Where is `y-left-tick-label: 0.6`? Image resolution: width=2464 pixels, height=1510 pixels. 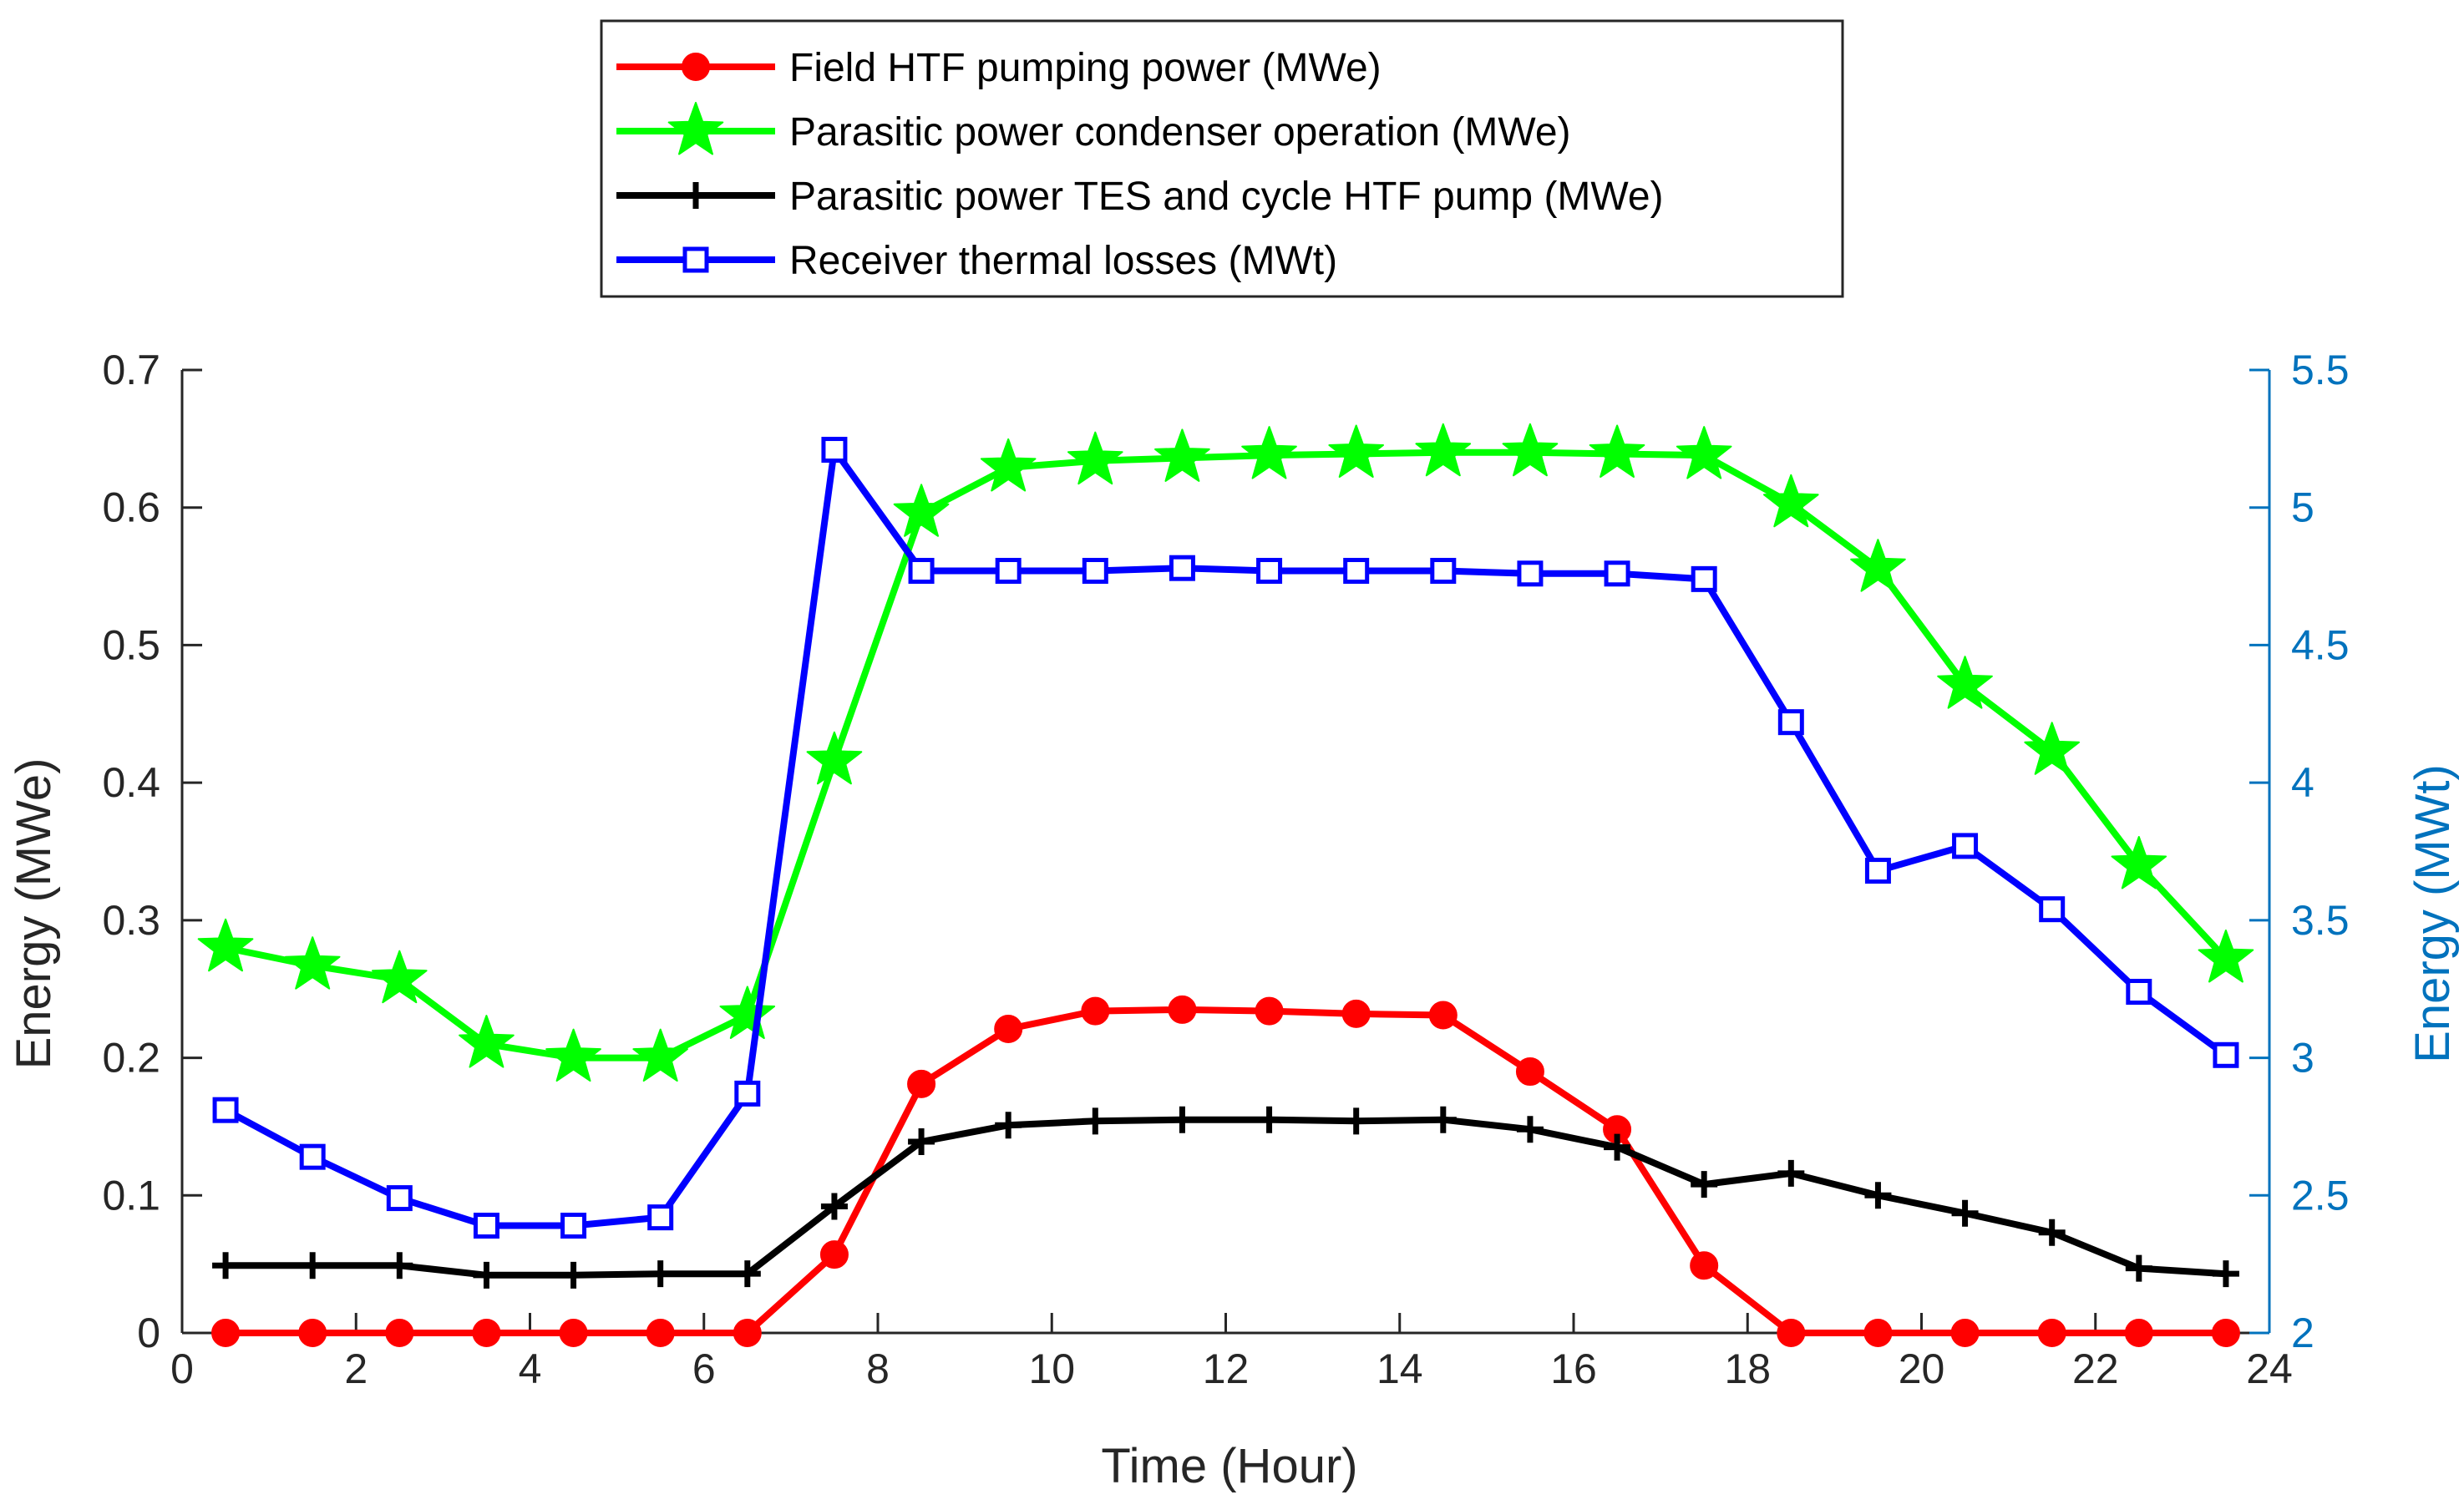
y-left-tick-label: 0.6 is located at coordinates (131, 508).